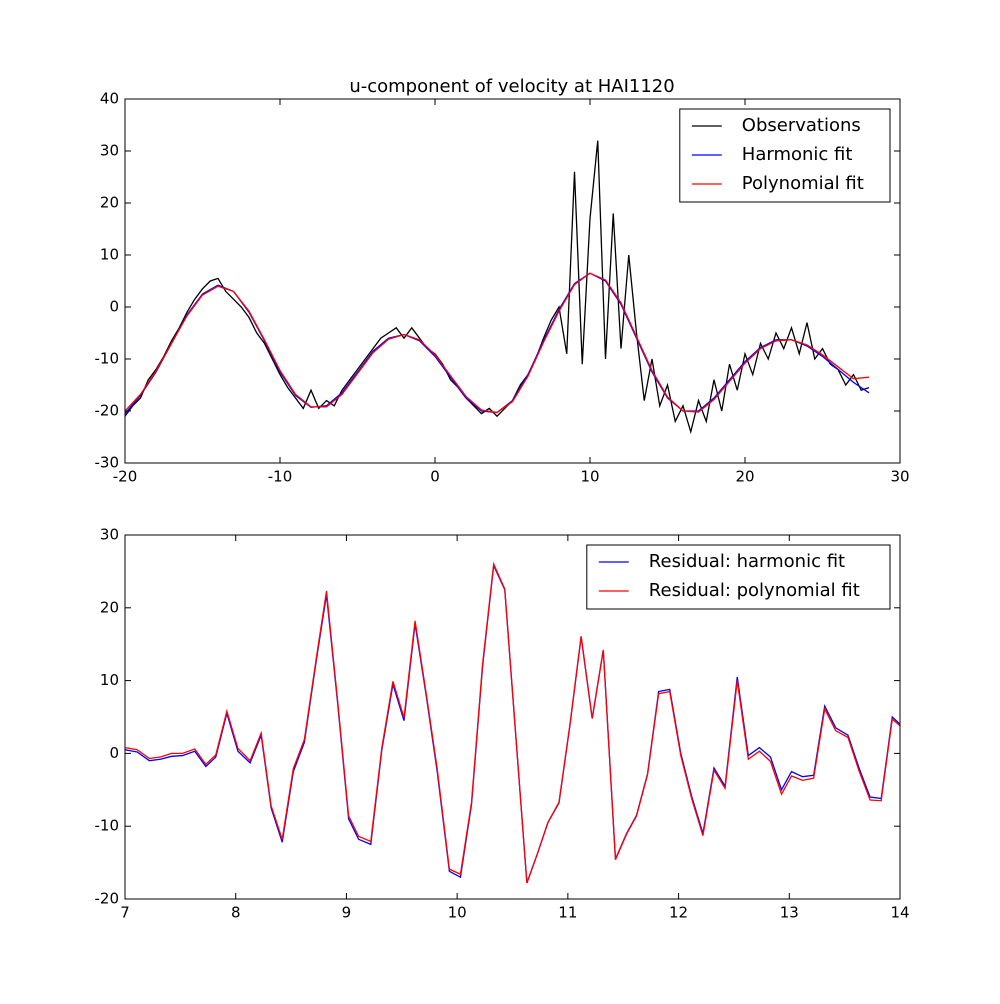 The height and width of the screenshot is (1004, 1000). I want to click on x-tick-label: 14, so click(899, 913).